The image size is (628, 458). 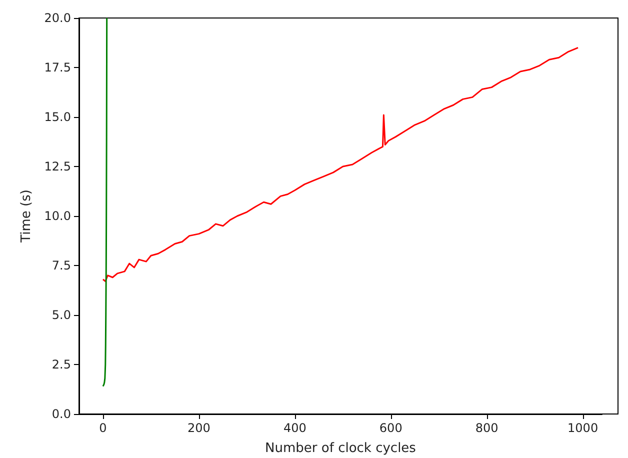 What do you see at coordinates (57, 167) in the screenshot?
I see `y-tick-label: 12.5` at bounding box center [57, 167].